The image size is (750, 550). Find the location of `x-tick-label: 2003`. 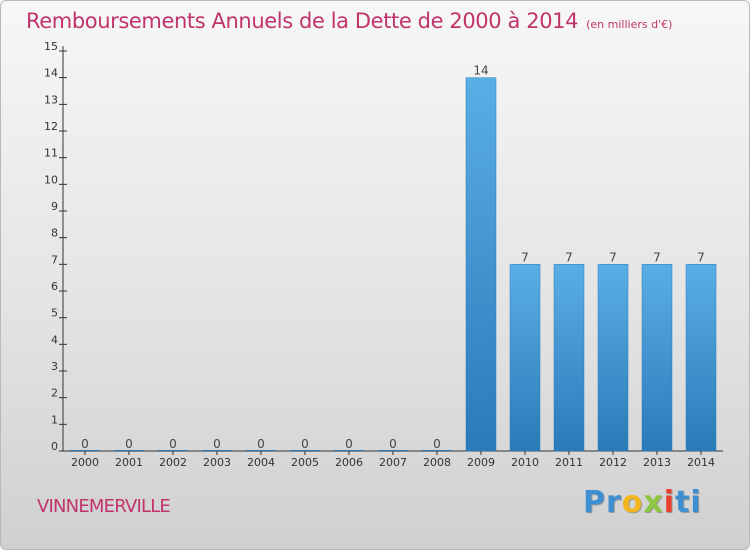

x-tick-label: 2003 is located at coordinates (217, 462).